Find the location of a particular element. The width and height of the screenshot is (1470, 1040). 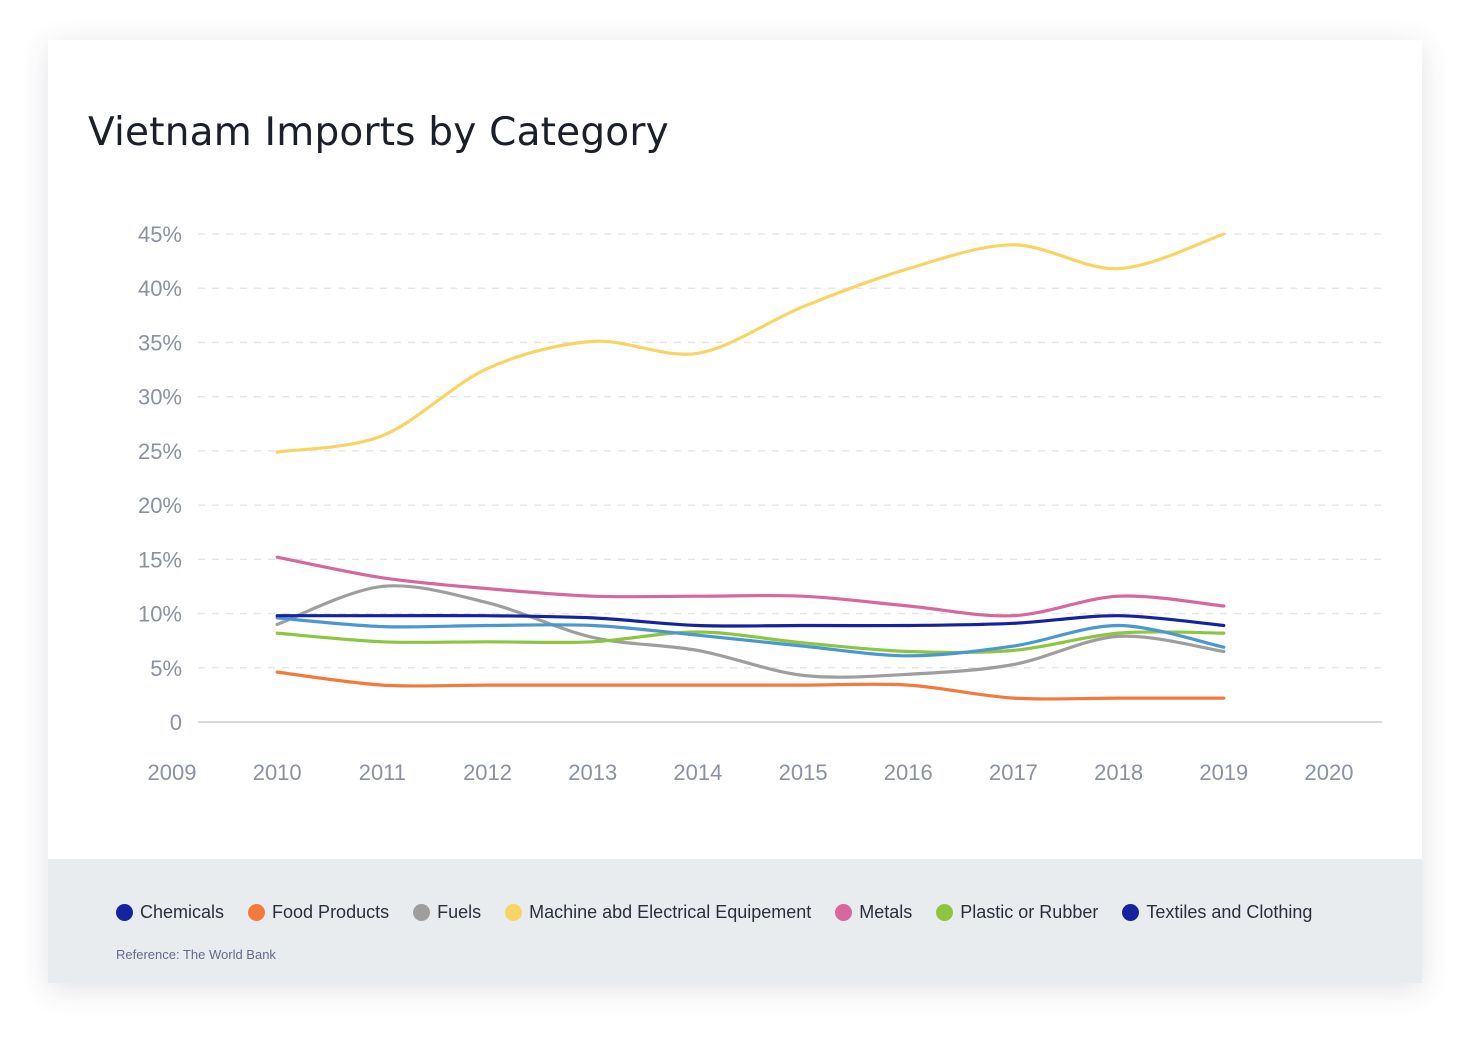

series-line-machine-abd-electrical-equipement is located at coordinates (750, 343).